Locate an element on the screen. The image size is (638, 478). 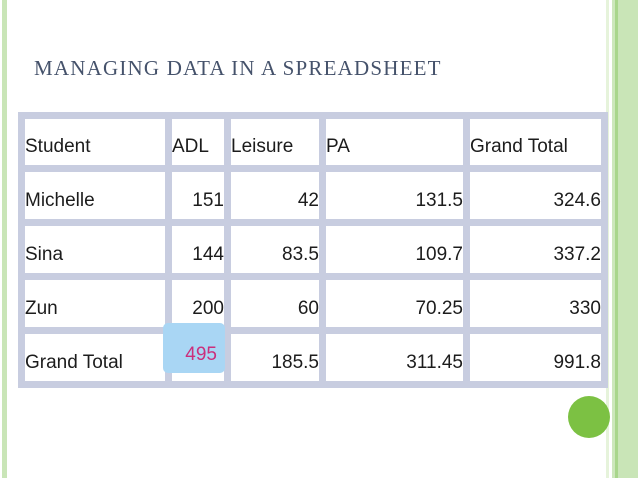
table-row-michelle: Michelle 151 42 131.5 324.6 is located at coordinates (313, 195).